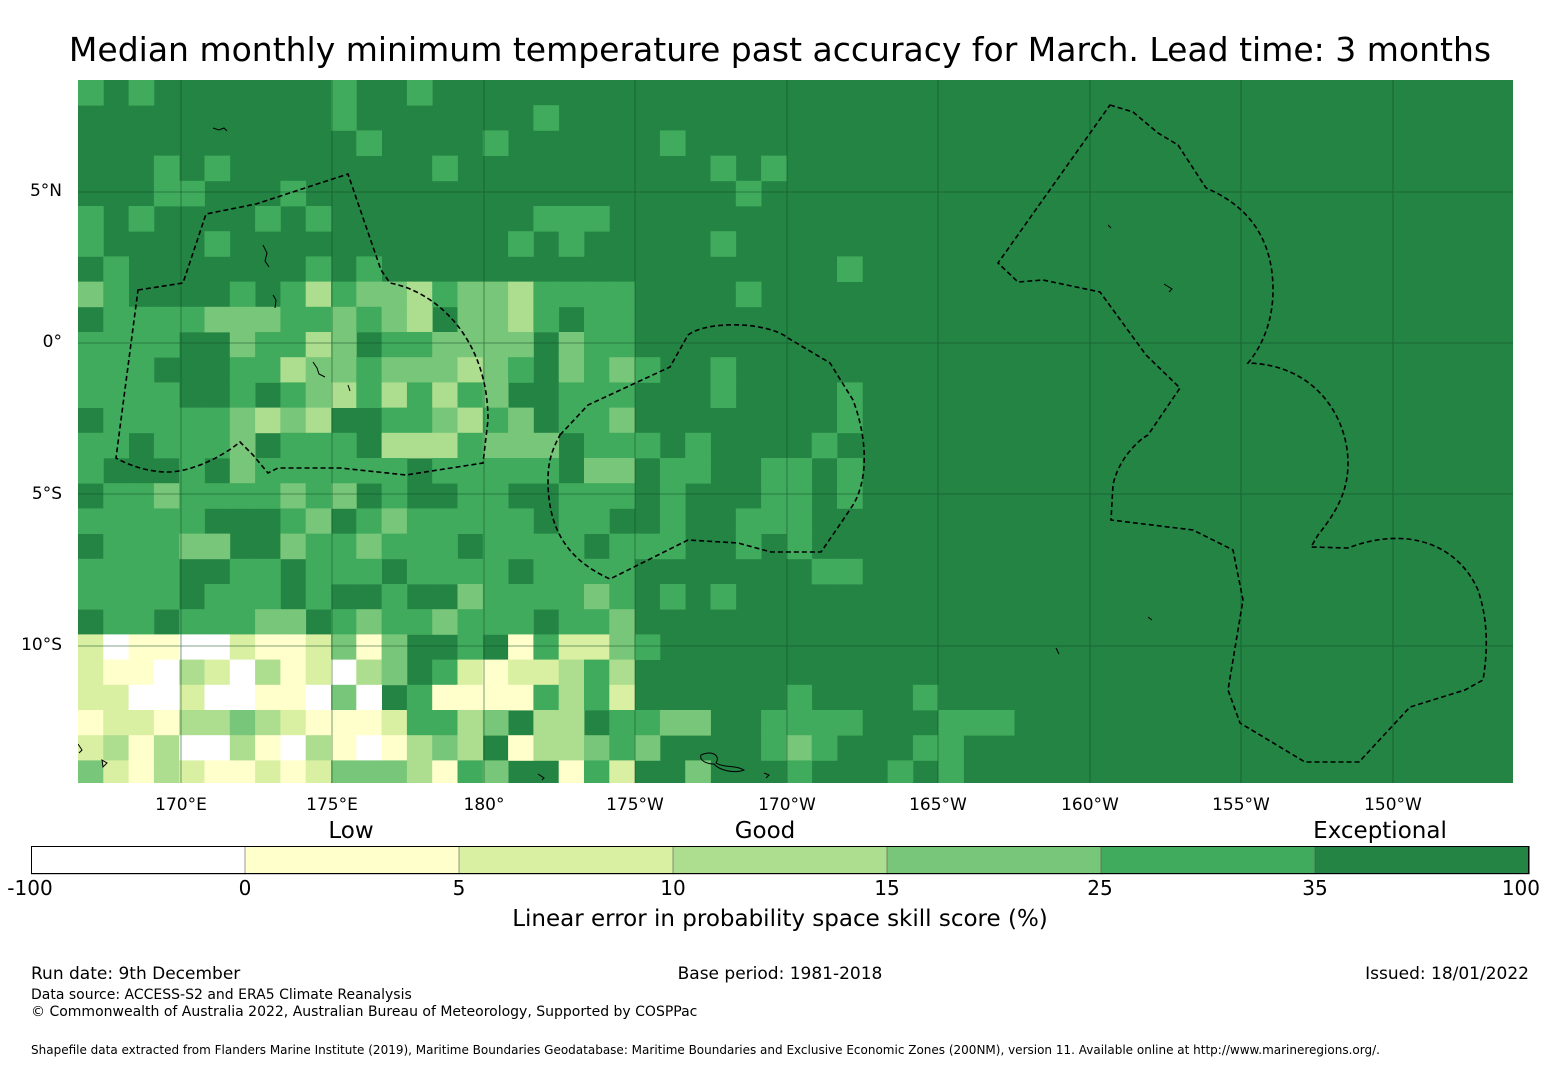  What do you see at coordinates (1422, 860) in the screenshot?
I see `colorbar-bin` at bounding box center [1422, 860].